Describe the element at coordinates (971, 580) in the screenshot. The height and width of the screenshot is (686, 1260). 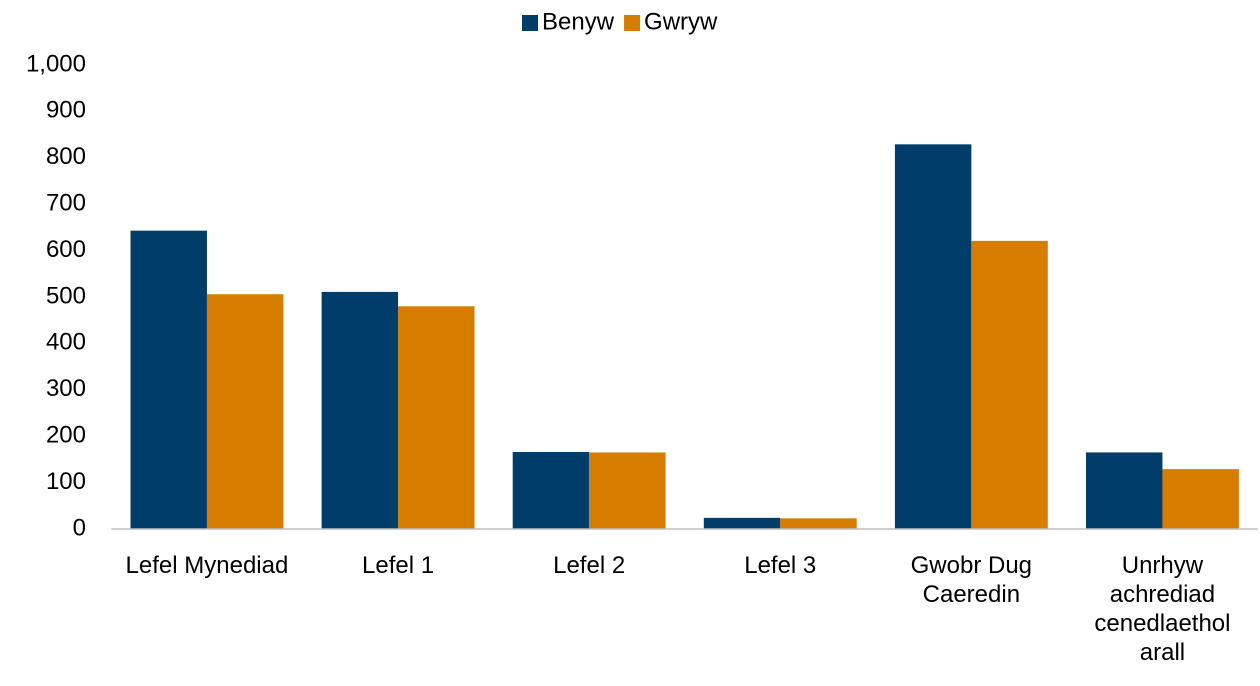
I see `x-tick-label: Gwobr Dug Caeredin` at that location.